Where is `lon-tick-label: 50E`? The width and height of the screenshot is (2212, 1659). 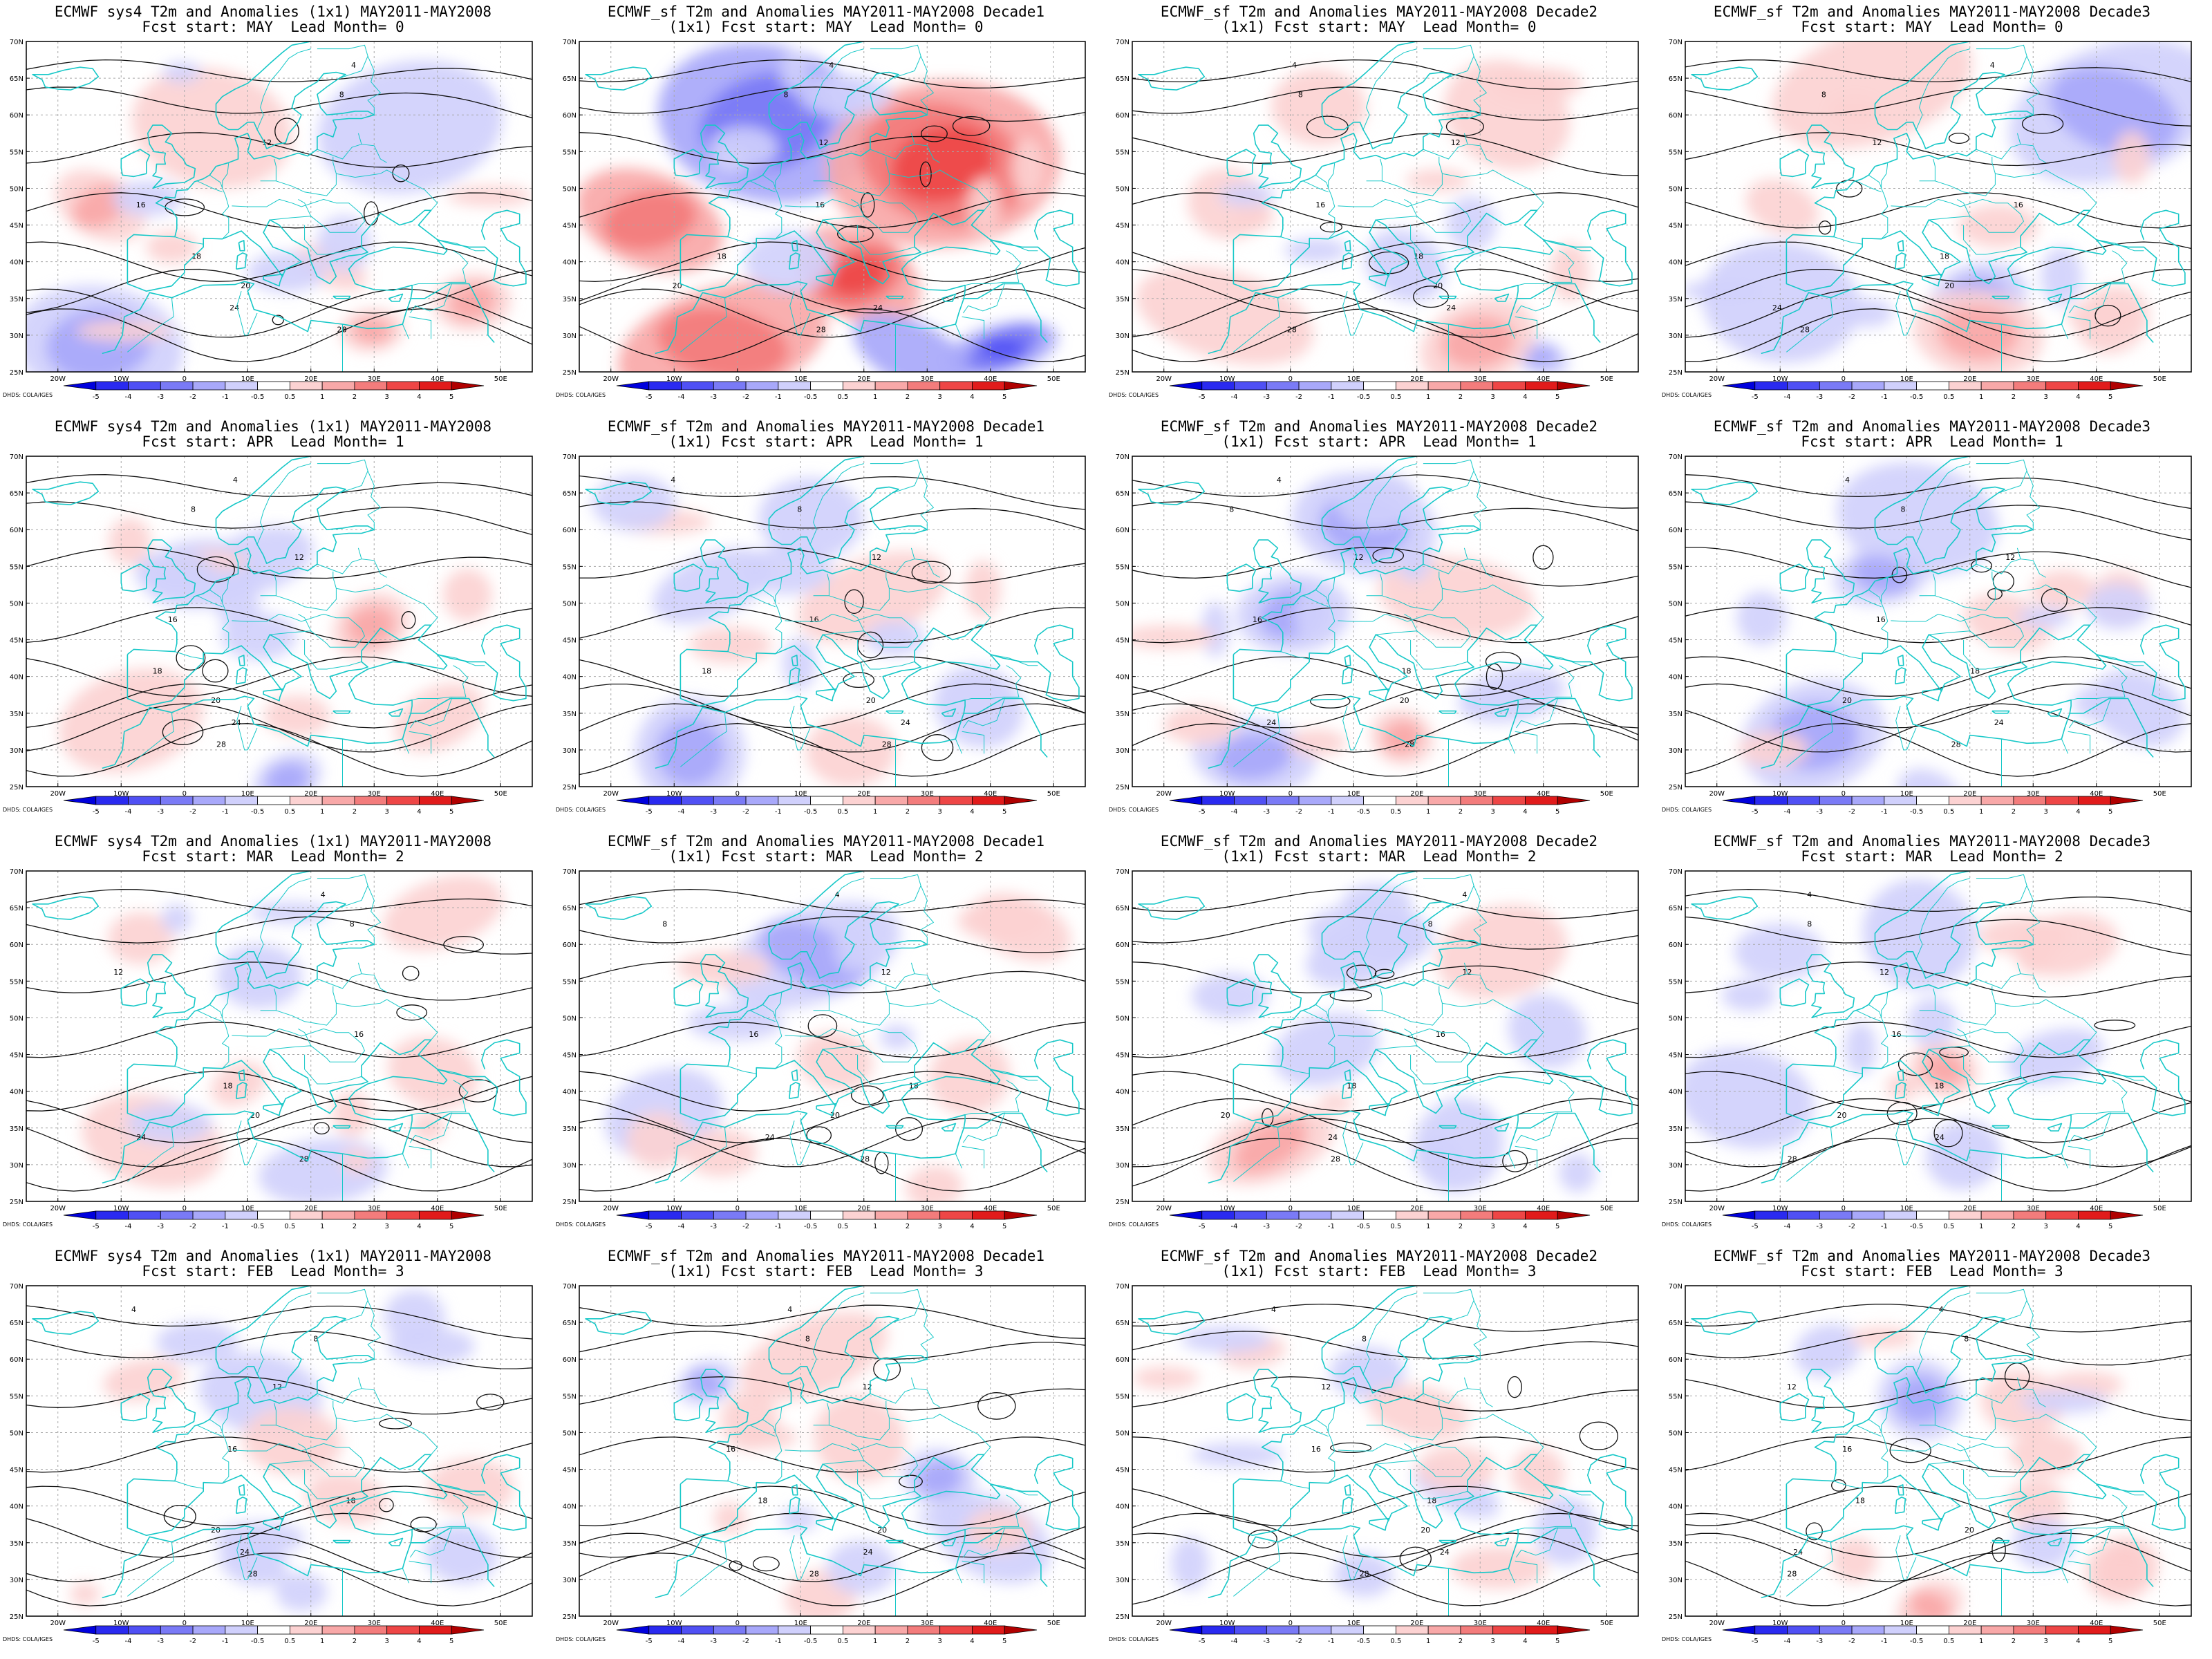
lon-tick-label: 50E is located at coordinates (1606, 1208).